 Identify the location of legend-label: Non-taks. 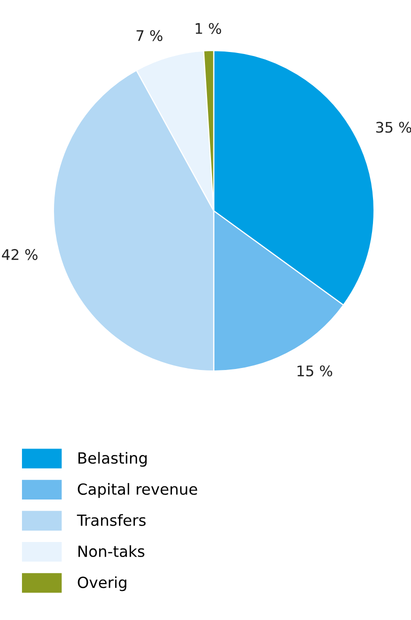
(111, 551).